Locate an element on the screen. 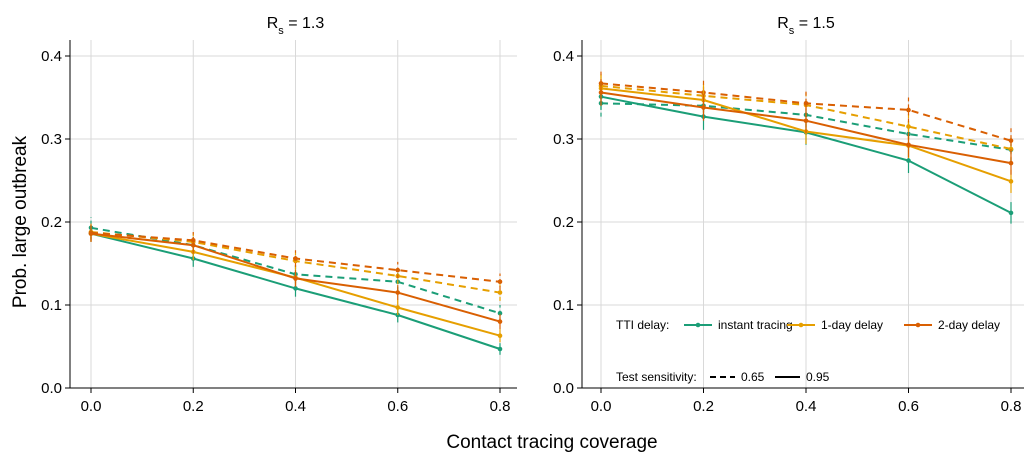 Image resolution: width=1024 pixels, height=456 pixels. facet-title: Rs = 1.5 is located at coordinates (806, 26).